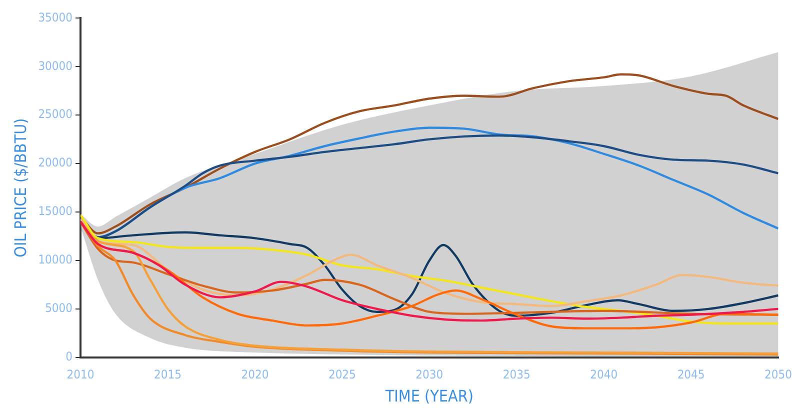  Describe the element at coordinates (255, 375) in the screenshot. I see `x-tick-label: 2020` at that location.